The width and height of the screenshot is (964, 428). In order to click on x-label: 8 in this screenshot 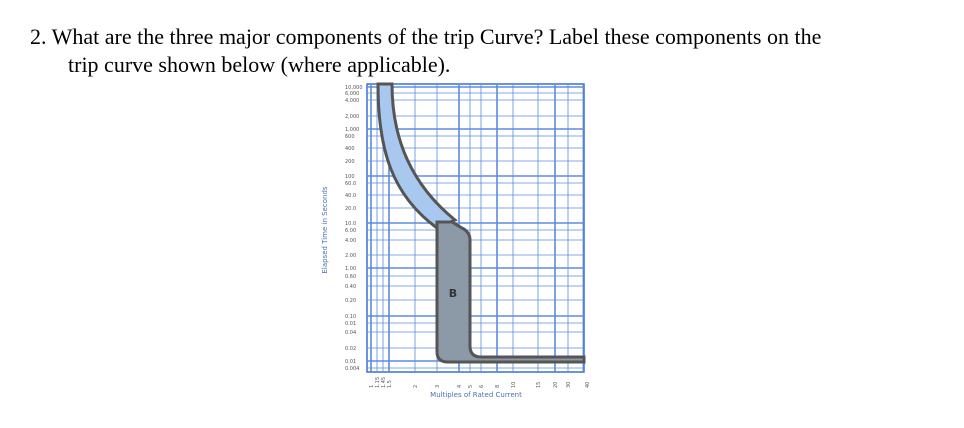, I will do `click(498, 386)`.